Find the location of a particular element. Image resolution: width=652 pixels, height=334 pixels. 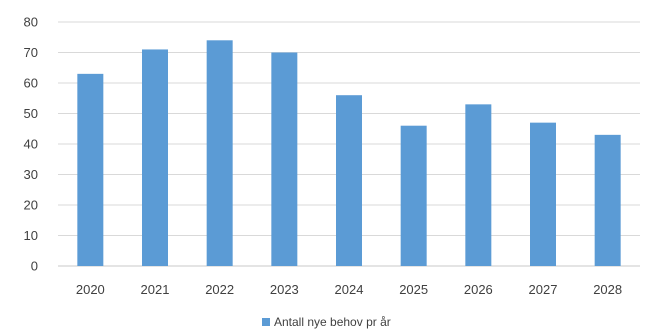

y-axis-ticks: 0 10 20 30 40 50 60 70 80 is located at coordinates (31, 144).